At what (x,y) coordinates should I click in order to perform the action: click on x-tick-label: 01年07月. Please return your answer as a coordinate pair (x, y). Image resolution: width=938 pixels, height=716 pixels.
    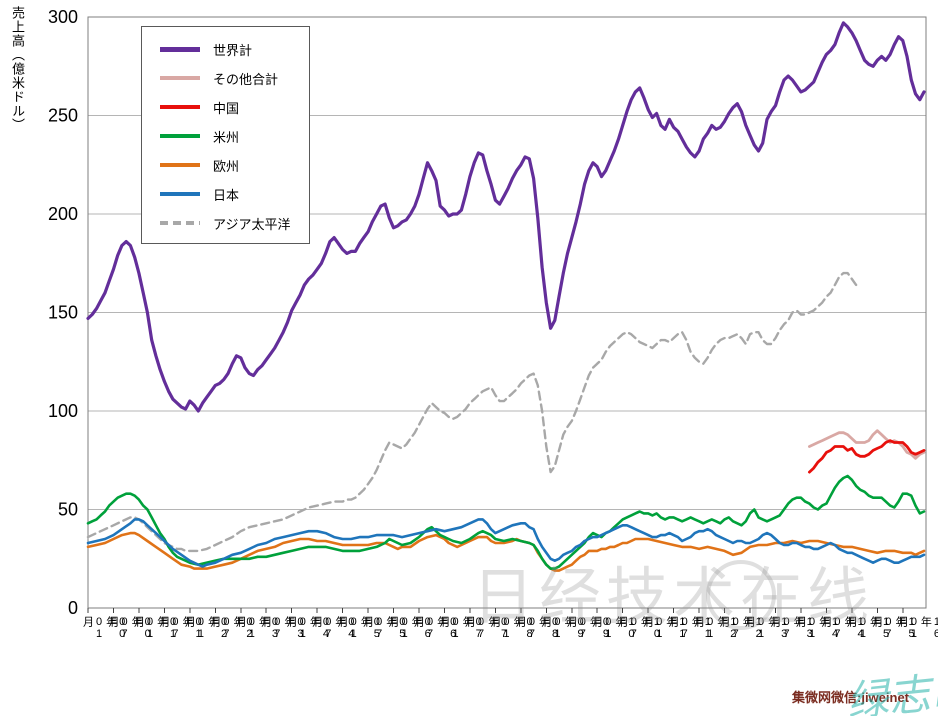
    Looking at the image, I should click on (181, 628).